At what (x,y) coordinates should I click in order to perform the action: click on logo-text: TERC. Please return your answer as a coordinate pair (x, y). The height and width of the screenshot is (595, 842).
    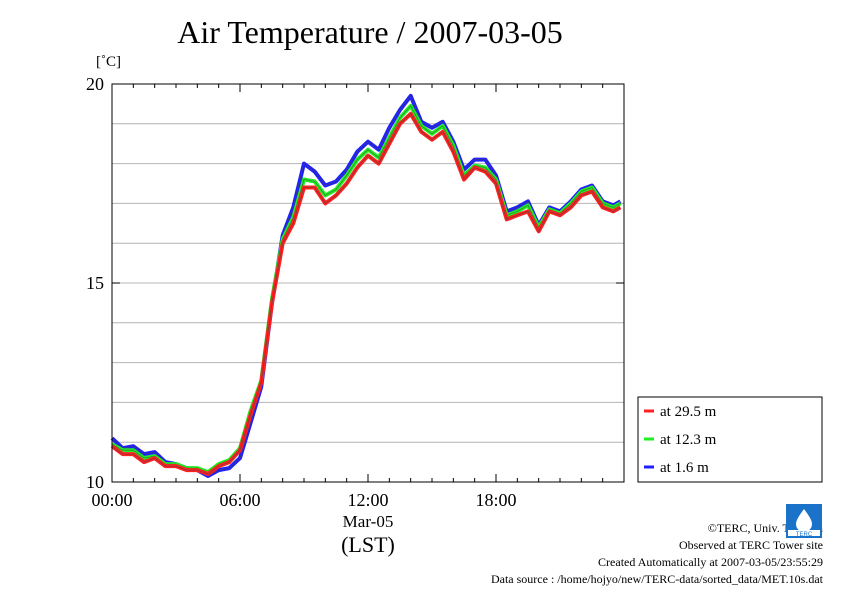
    Looking at the image, I should click on (804, 535).